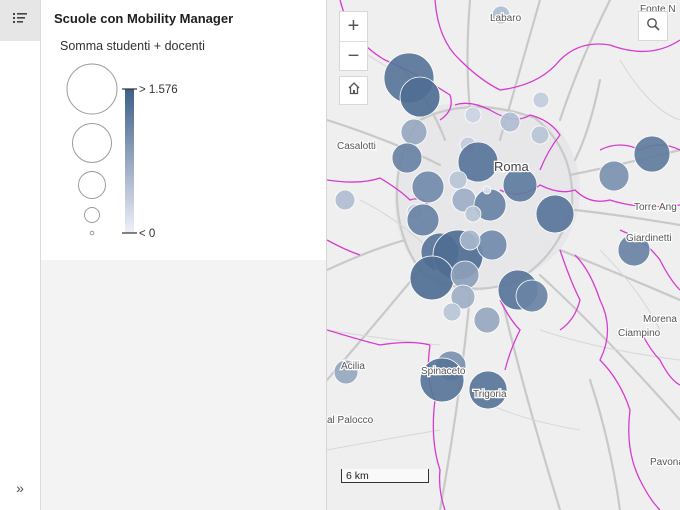  What do you see at coordinates (353, 366) in the screenshot?
I see `place-label-acilia: Acilia` at bounding box center [353, 366].